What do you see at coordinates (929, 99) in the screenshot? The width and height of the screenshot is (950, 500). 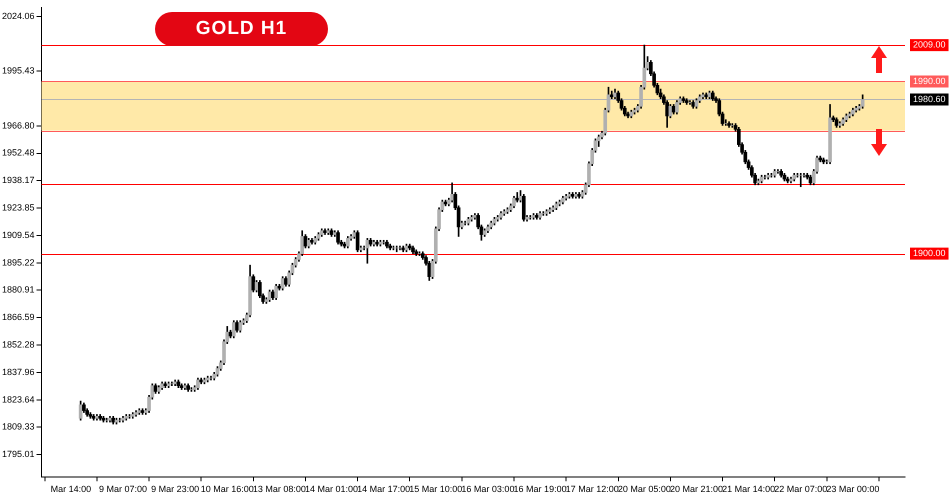 I see `ref-line-label: 1980.60` at bounding box center [929, 99].